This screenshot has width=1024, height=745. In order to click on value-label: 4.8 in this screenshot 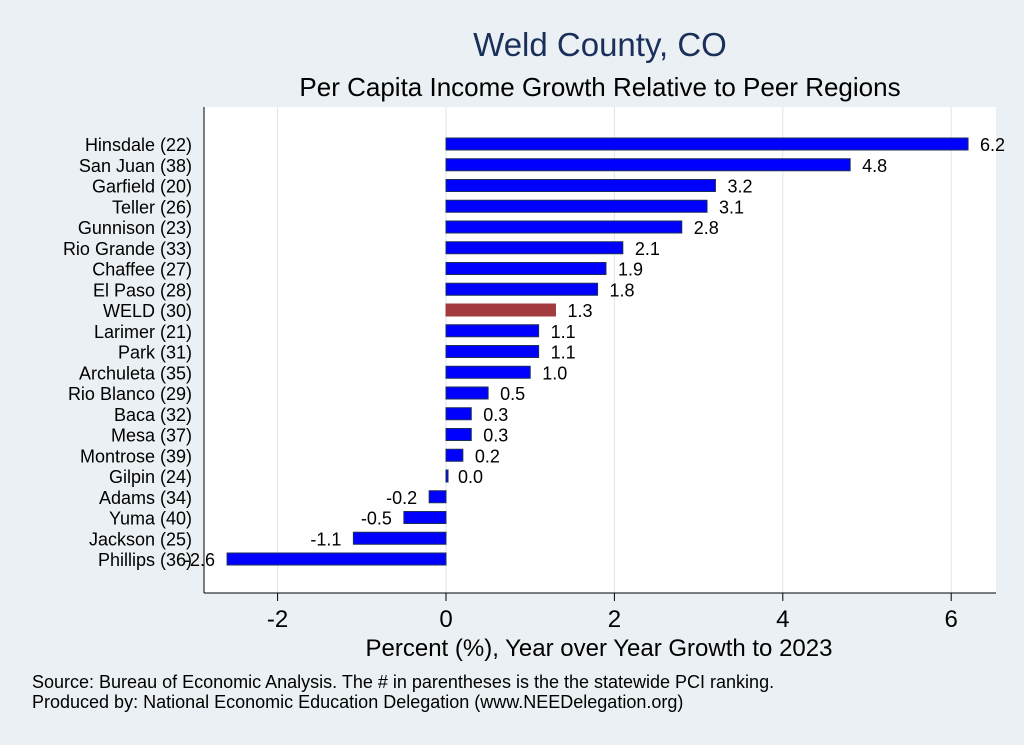, I will do `click(874, 166)`.